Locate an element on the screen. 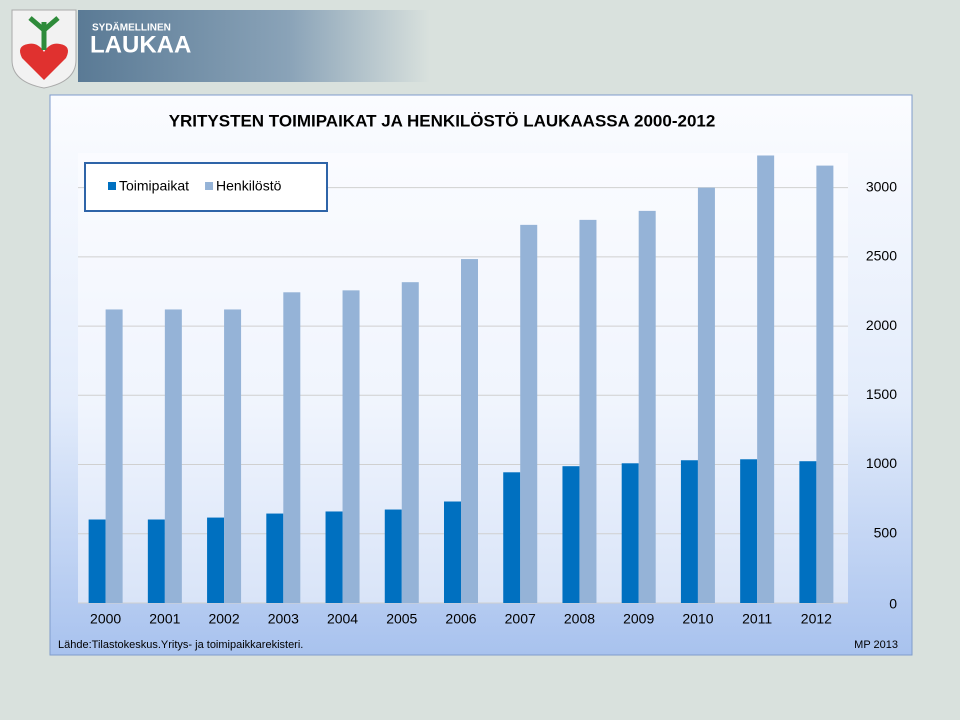  y-tick-label: 2500 is located at coordinates (881, 256).